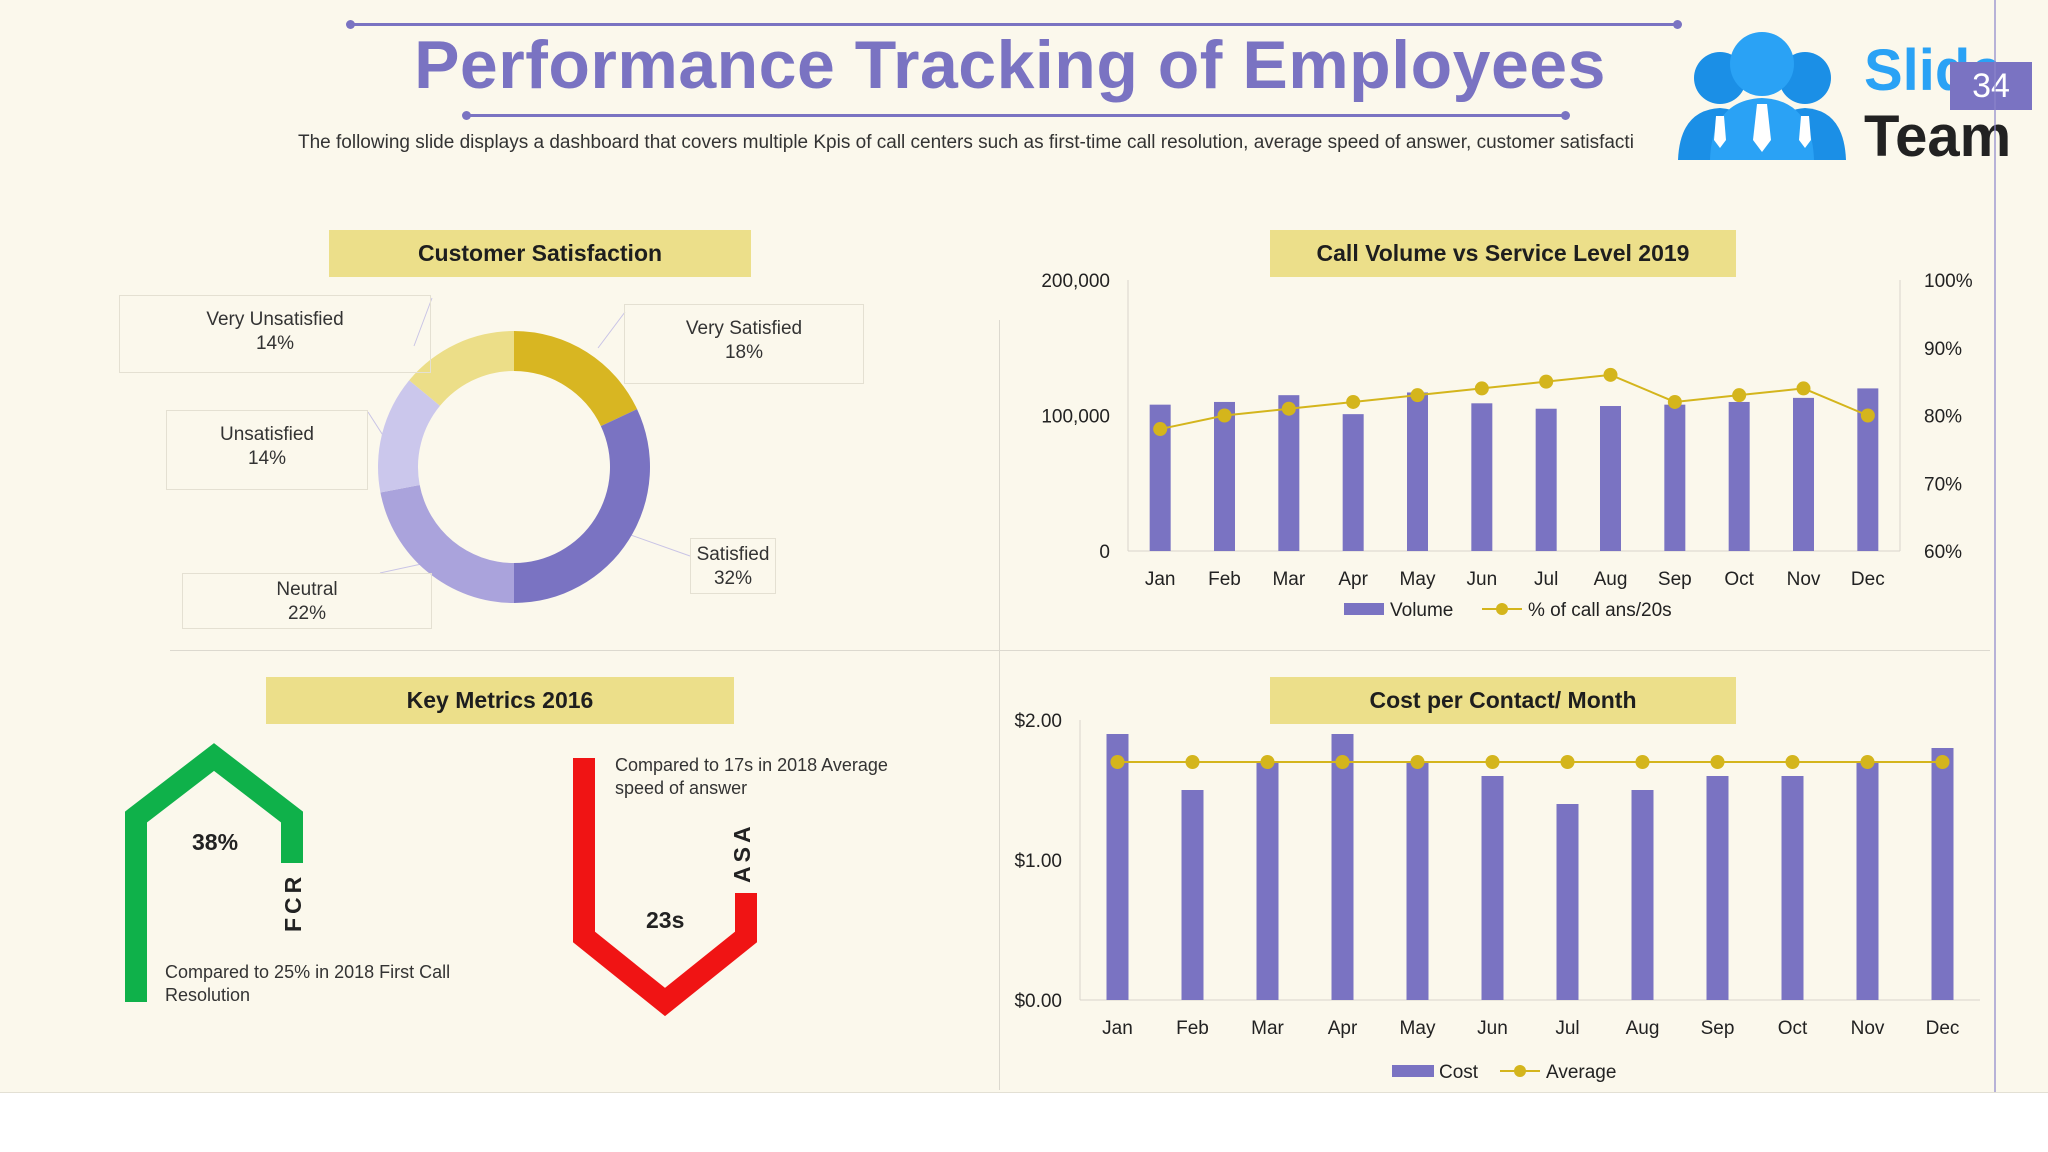 Image resolution: width=2048 pixels, height=1152 pixels. What do you see at coordinates (1160, 429) in the screenshot?
I see `cv-service-point-jan` at bounding box center [1160, 429].